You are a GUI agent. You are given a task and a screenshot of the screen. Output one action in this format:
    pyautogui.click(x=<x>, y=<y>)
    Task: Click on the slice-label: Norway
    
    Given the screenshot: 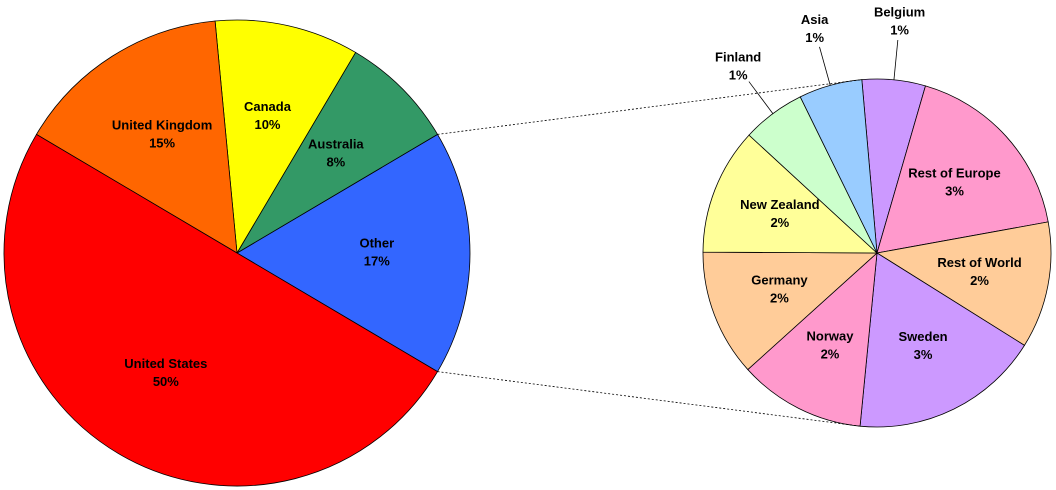 What is the action you would take?
    pyautogui.click(x=831, y=336)
    